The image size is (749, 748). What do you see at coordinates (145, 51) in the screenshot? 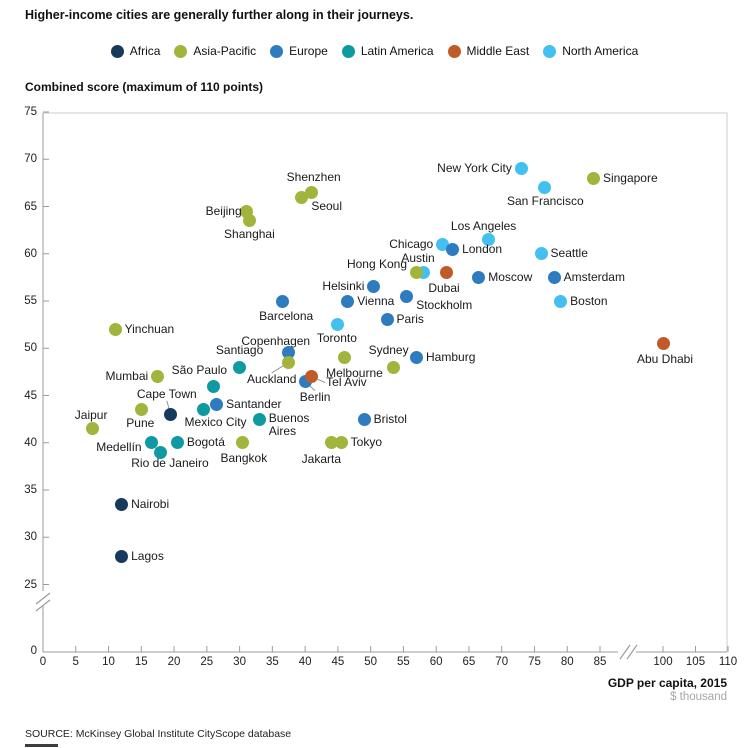
I see `legend-label: Africa` at bounding box center [145, 51].